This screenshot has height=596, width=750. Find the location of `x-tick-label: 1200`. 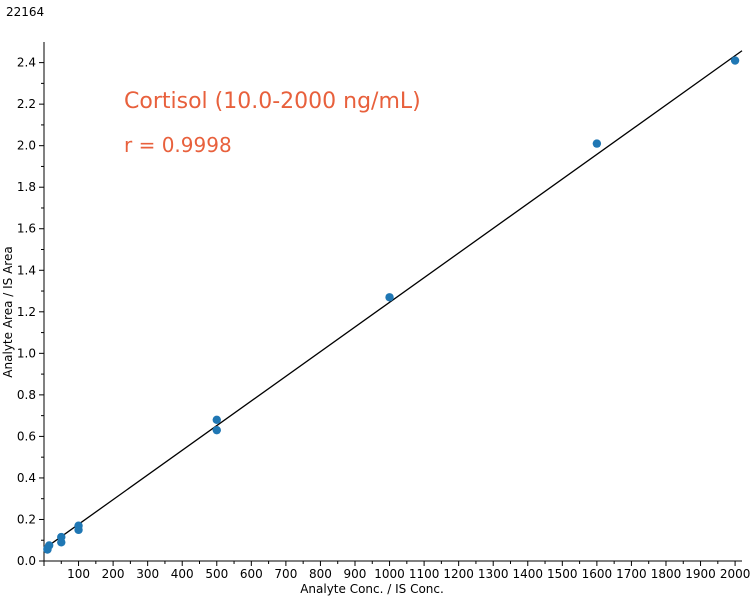

x-tick-label: 1200 is located at coordinates (458, 574).